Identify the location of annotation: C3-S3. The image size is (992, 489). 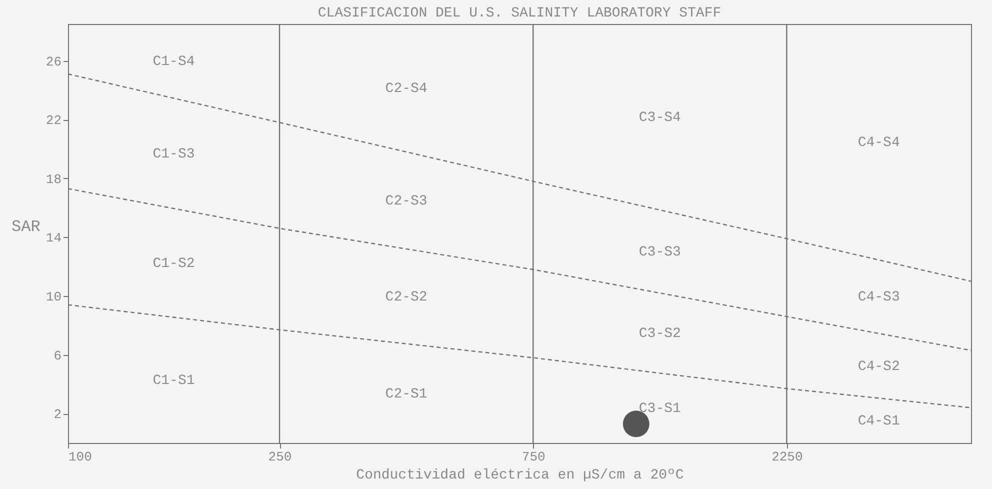
(659, 252).